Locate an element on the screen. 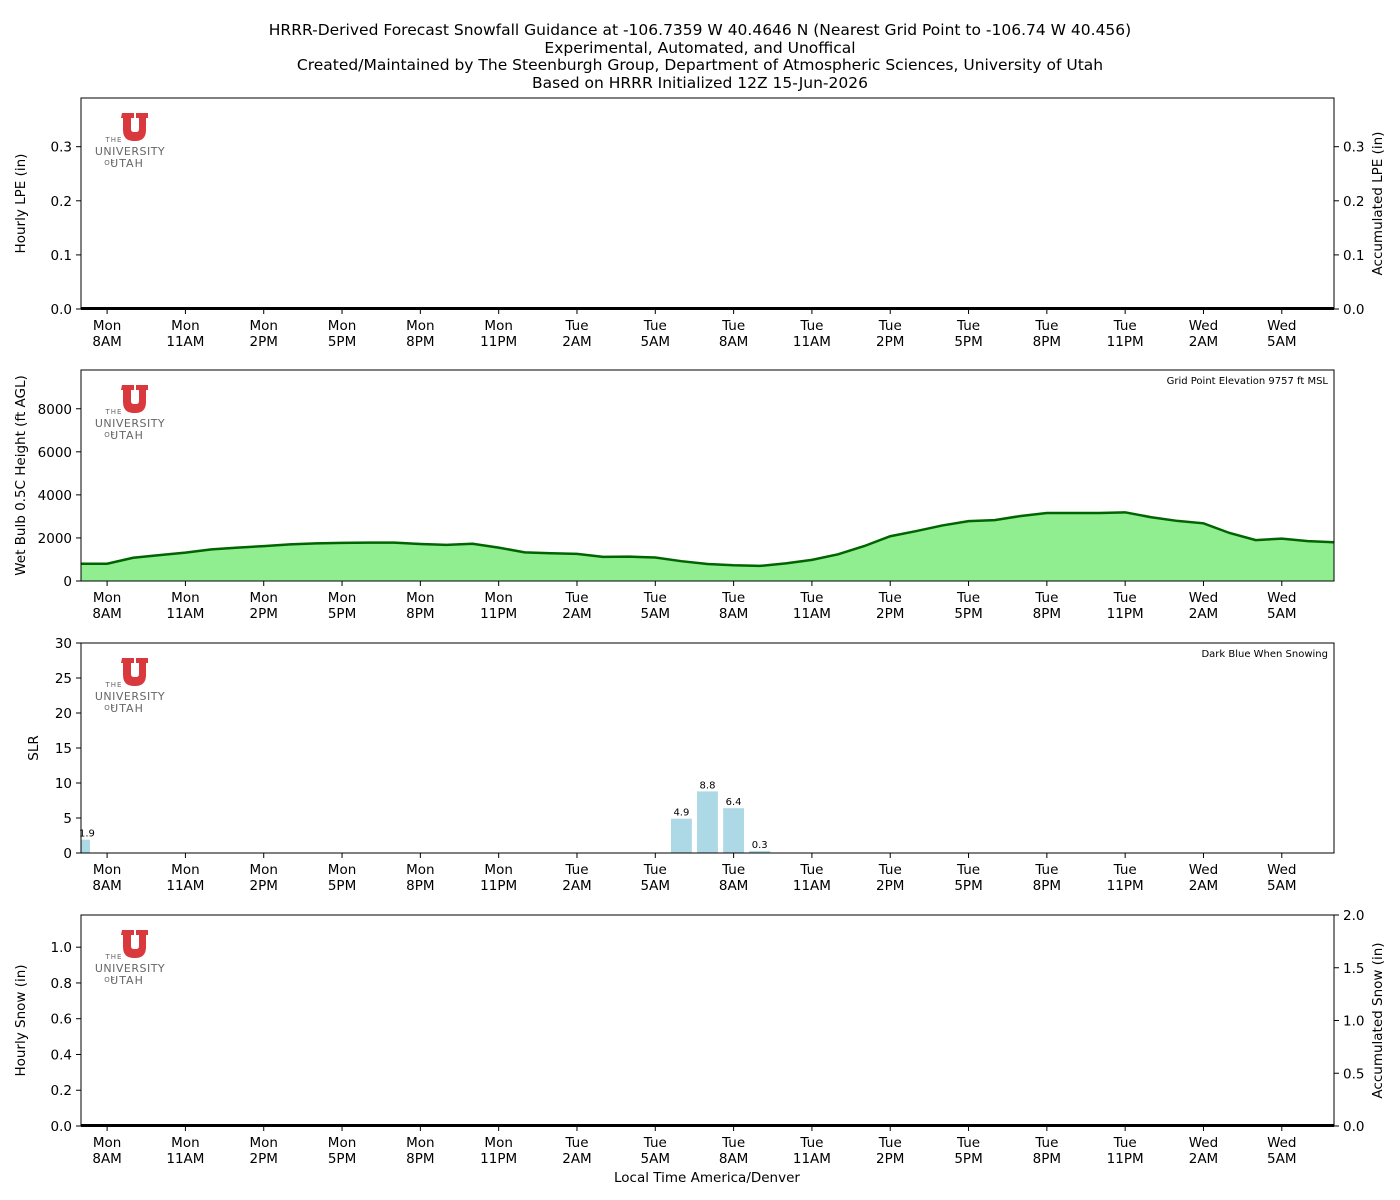 The image size is (1400, 1200). x-tick-label-time: 5AM is located at coordinates (1281, 886).